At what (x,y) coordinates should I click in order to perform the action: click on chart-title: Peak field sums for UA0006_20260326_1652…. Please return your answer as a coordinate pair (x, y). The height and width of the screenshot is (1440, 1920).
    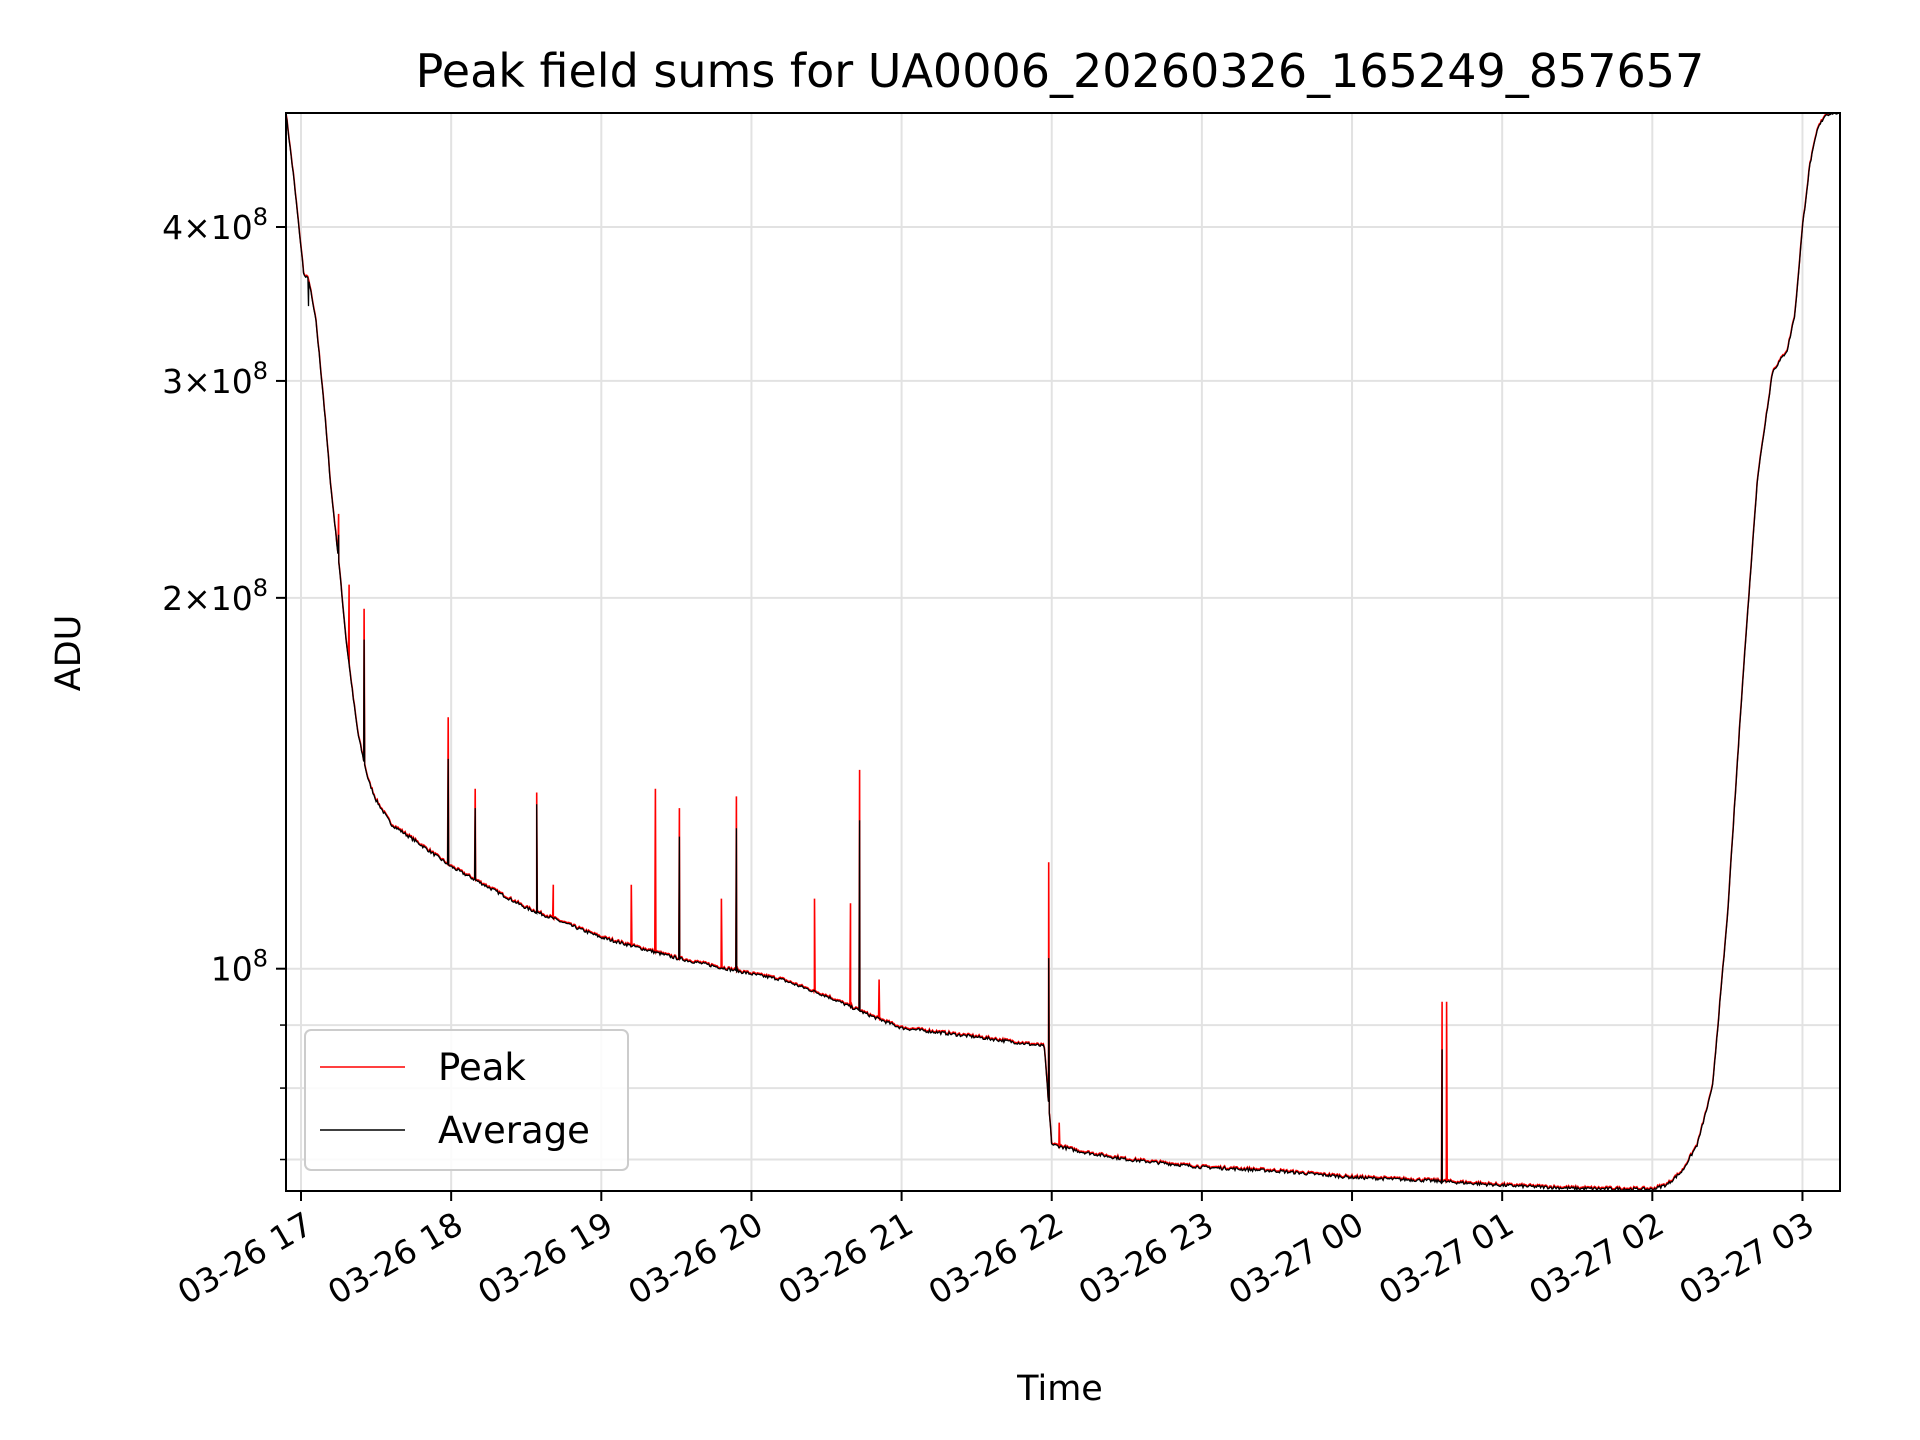
    Looking at the image, I should click on (1060, 71).